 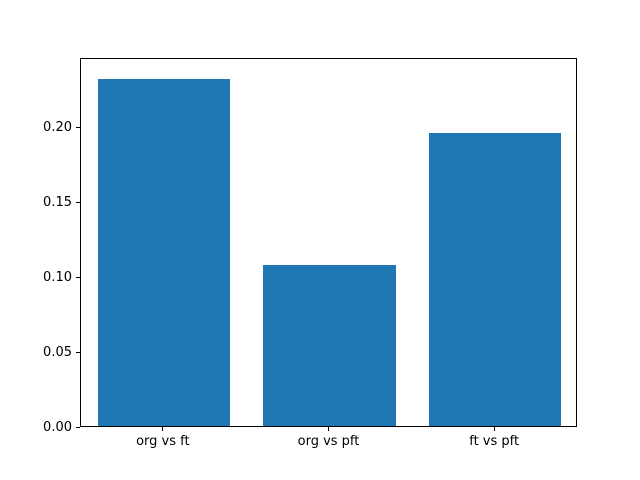 What do you see at coordinates (57, 128) in the screenshot?
I see `ytick-label: 0.20` at bounding box center [57, 128].